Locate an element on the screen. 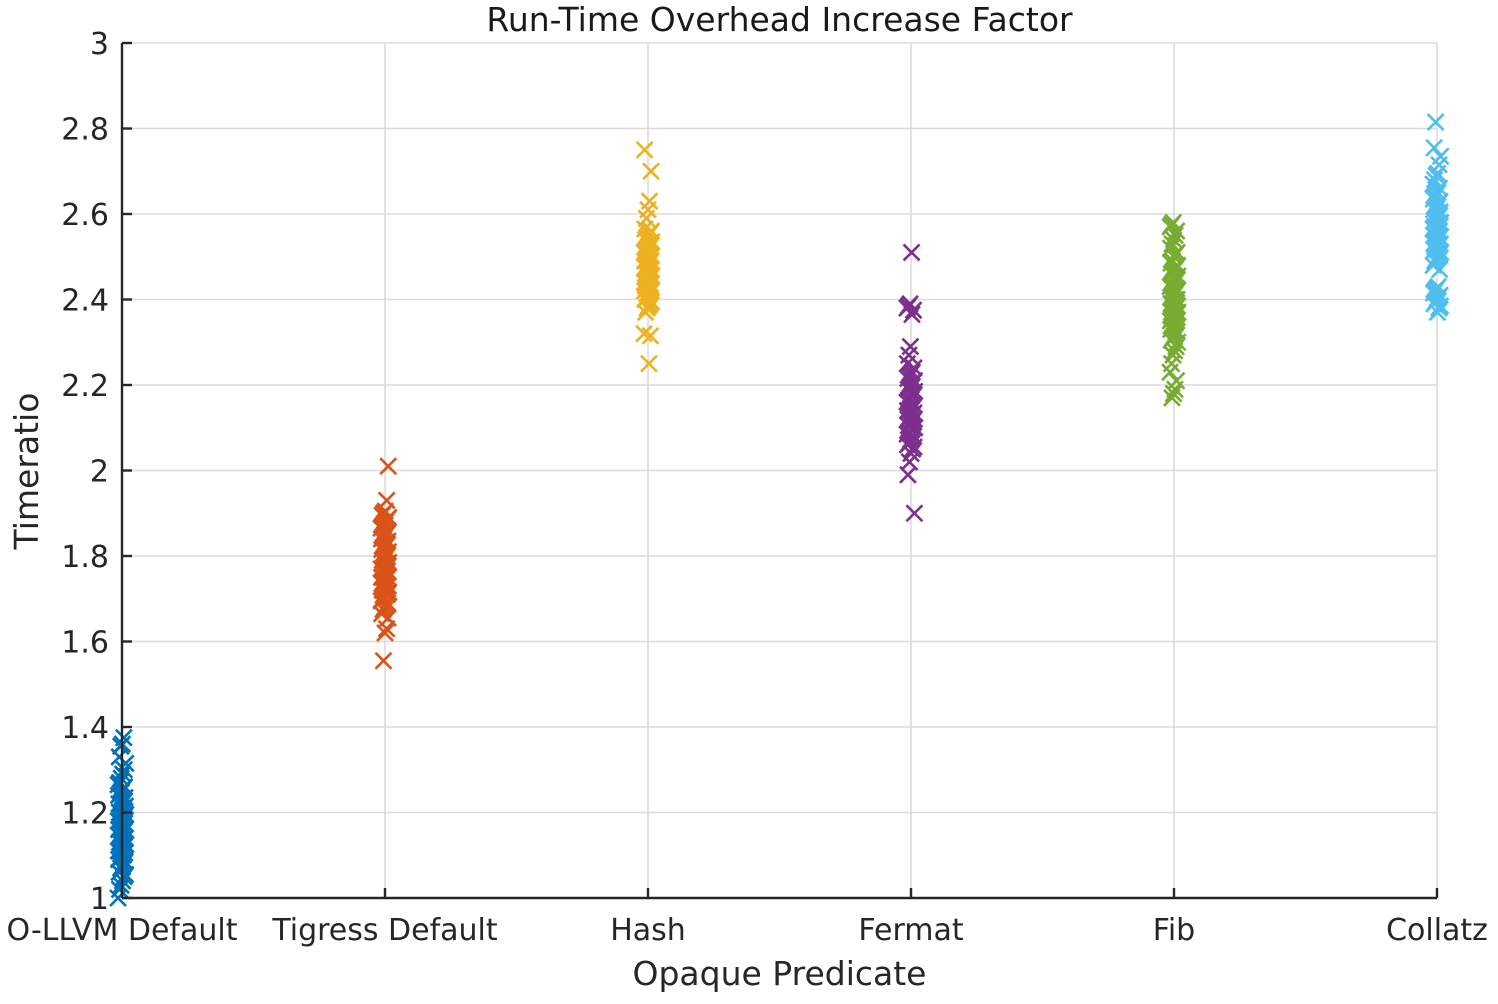  y-tick-label: 1.2 is located at coordinates (85, 814).